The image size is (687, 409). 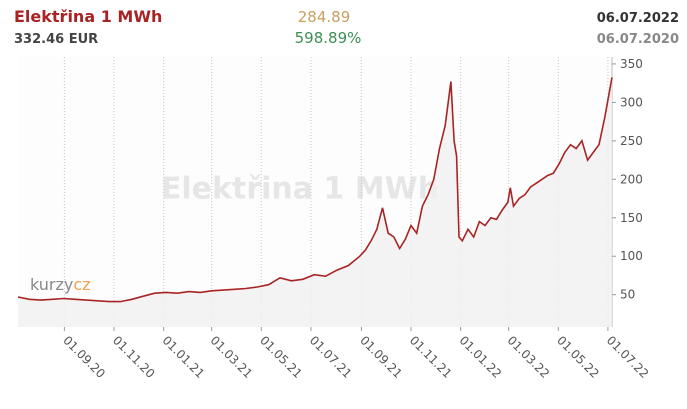 I want to click on x-tick-label: 01.01.21, so click(x=184, y=357).